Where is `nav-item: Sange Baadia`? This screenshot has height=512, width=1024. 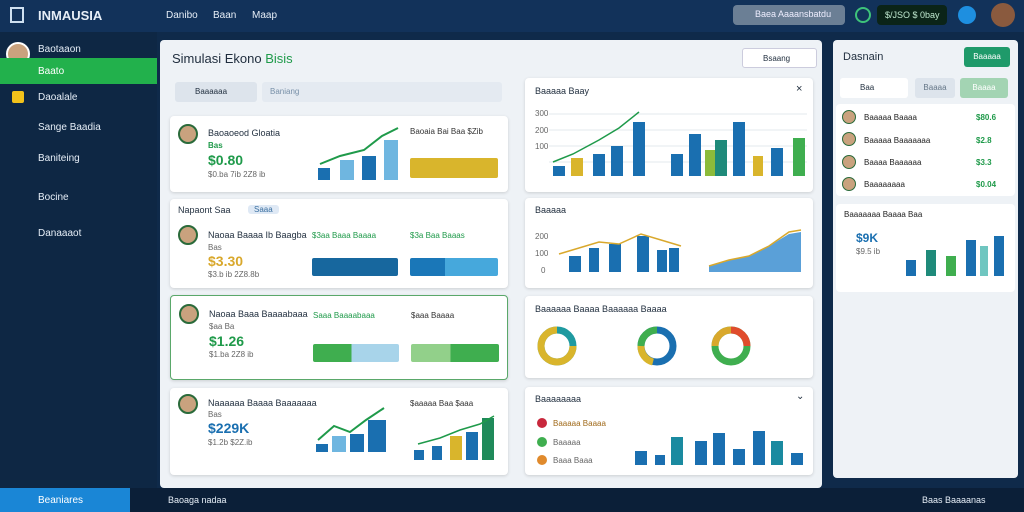
nav-item: Sange Baadia is located at coordinates (69, 127).